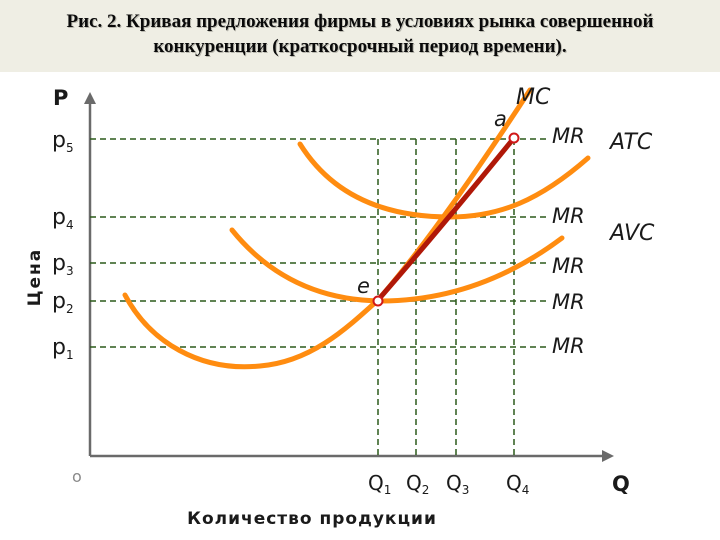  Describe the element at coordinates (379, 484) in the screenshot. I see `quantity-label-q1: Q1` at that location.